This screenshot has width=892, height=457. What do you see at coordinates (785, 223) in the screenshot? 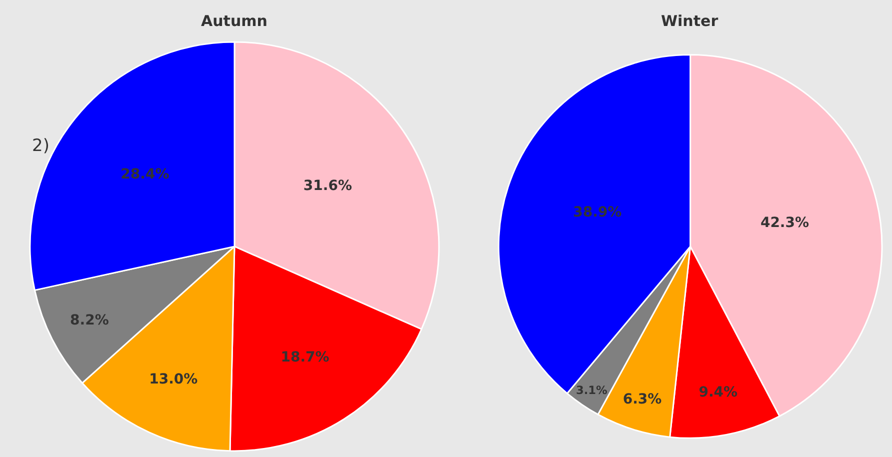
I see `data-label: 42.3%` at bounding box center [785, 223].